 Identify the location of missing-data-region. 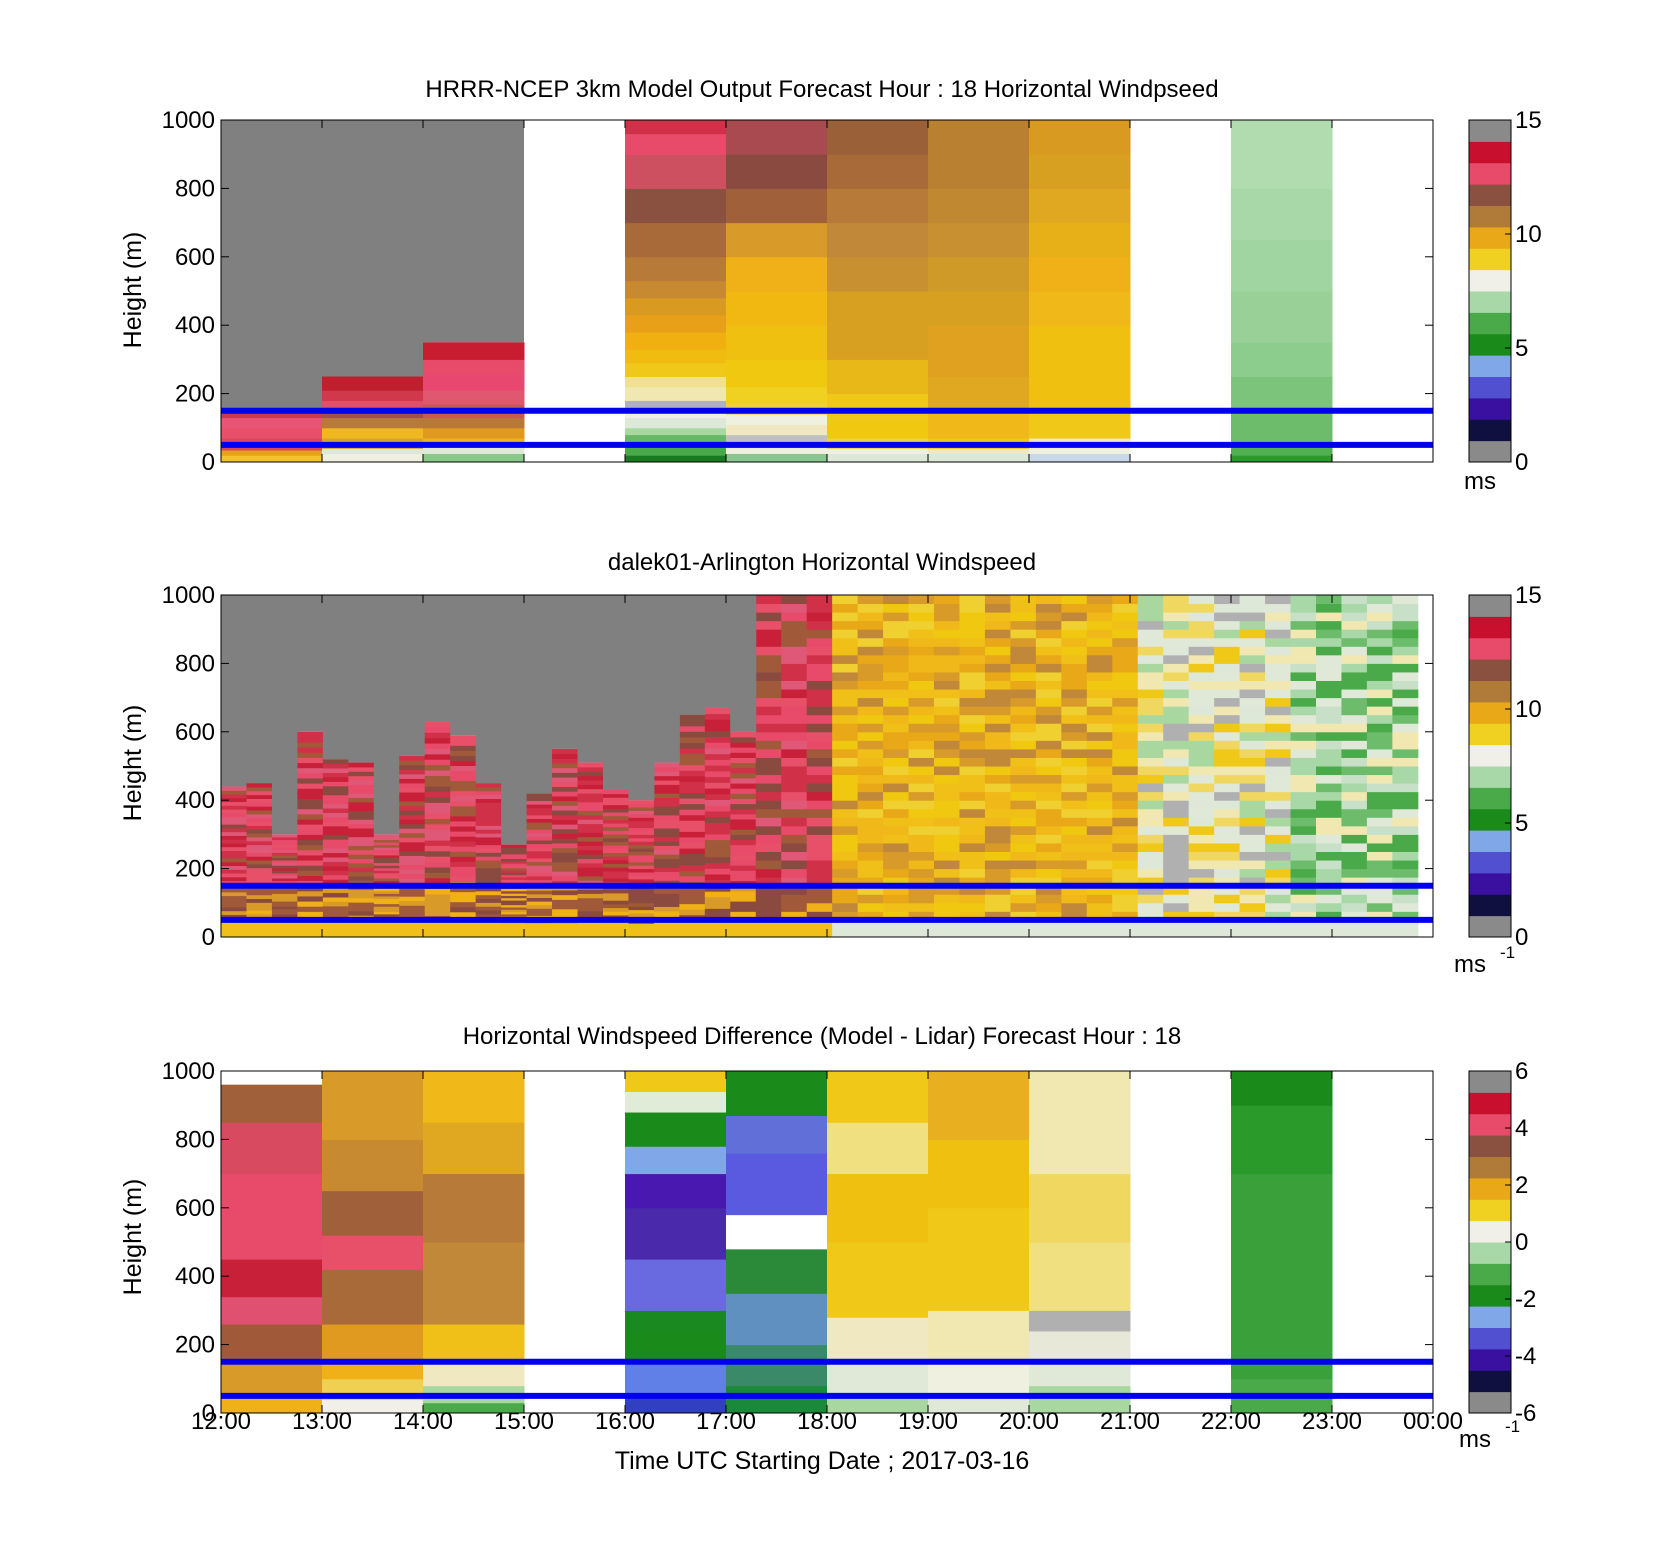
(463, 665).